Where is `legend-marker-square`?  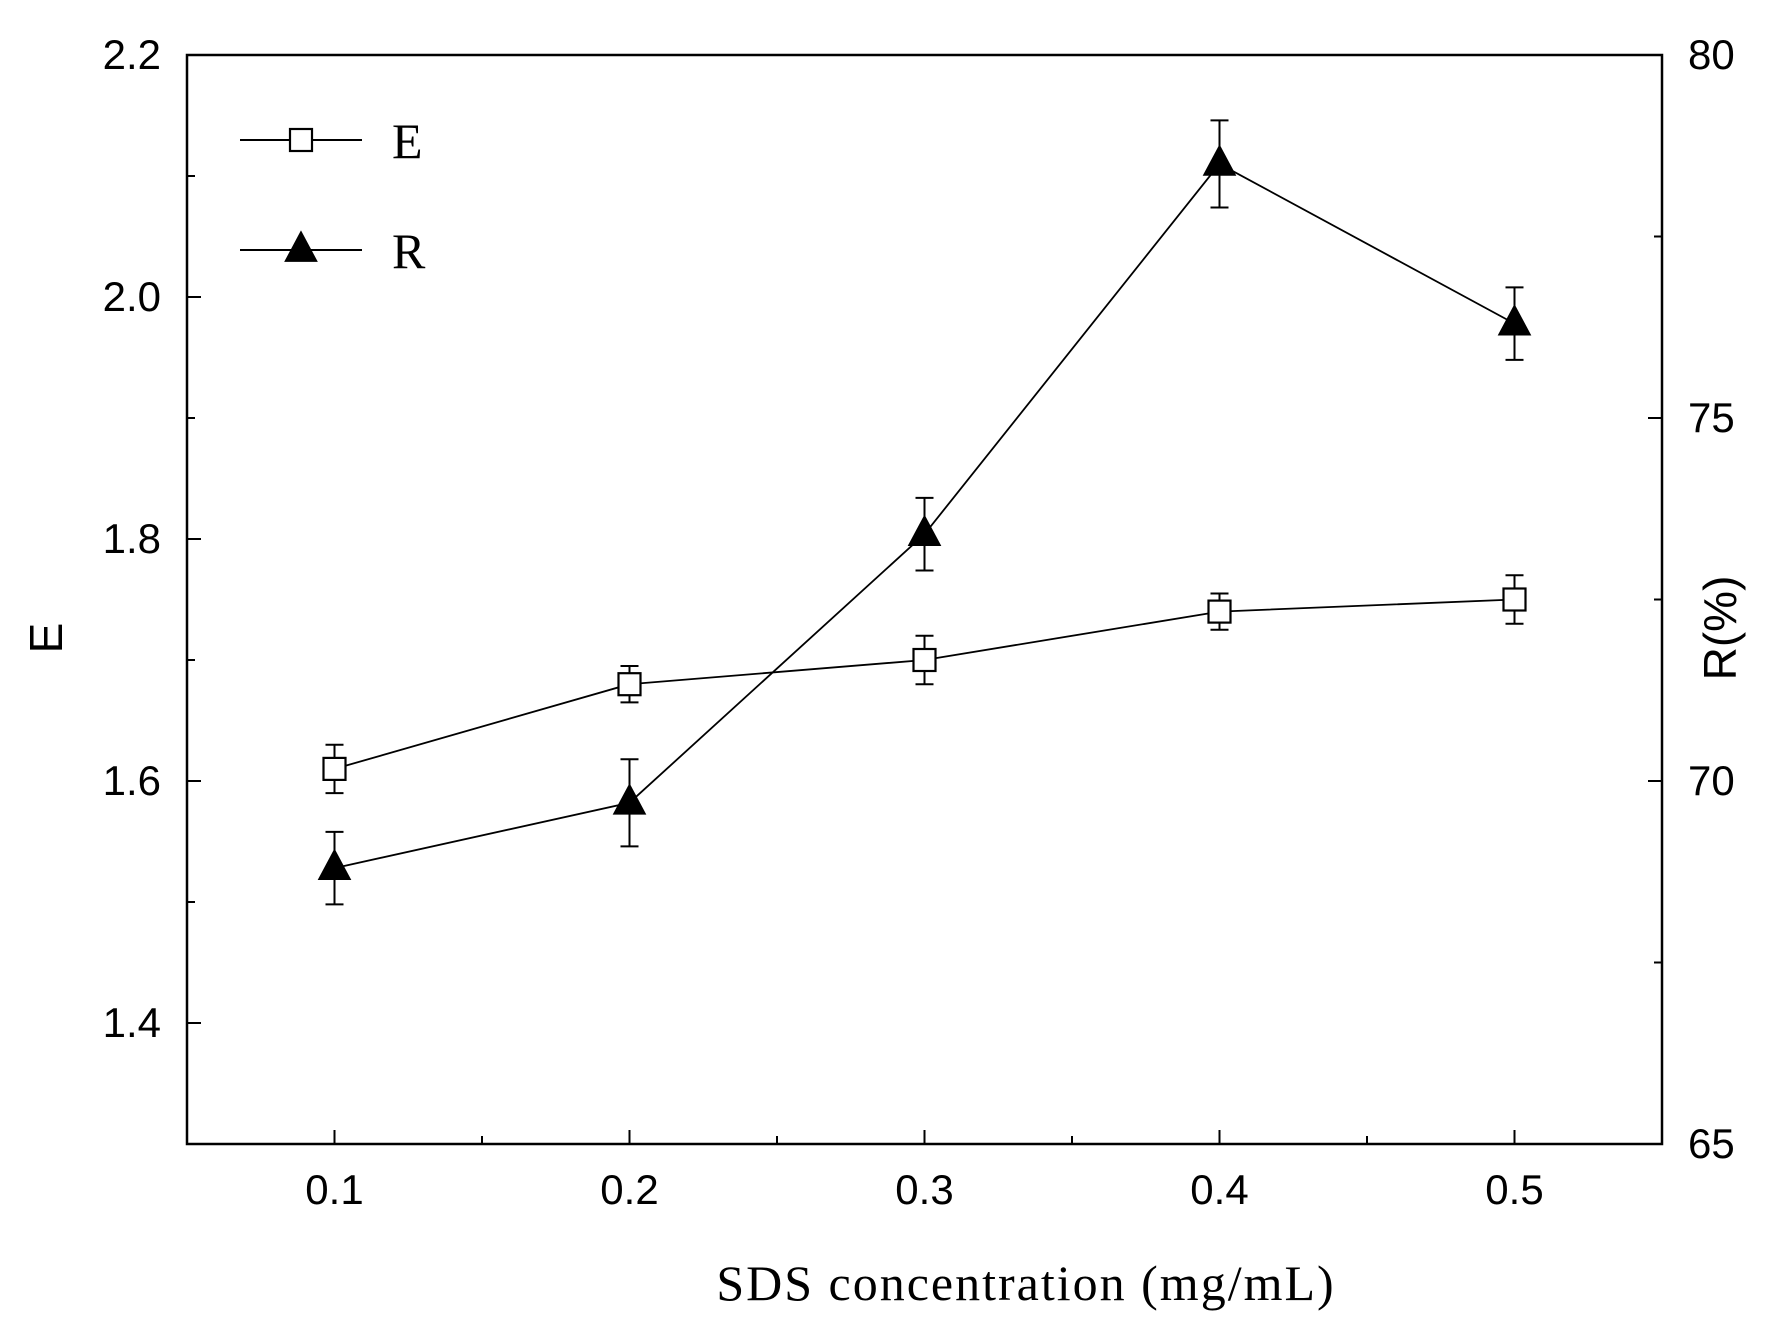
legend-marker-square is located at coordinates (301, 140).